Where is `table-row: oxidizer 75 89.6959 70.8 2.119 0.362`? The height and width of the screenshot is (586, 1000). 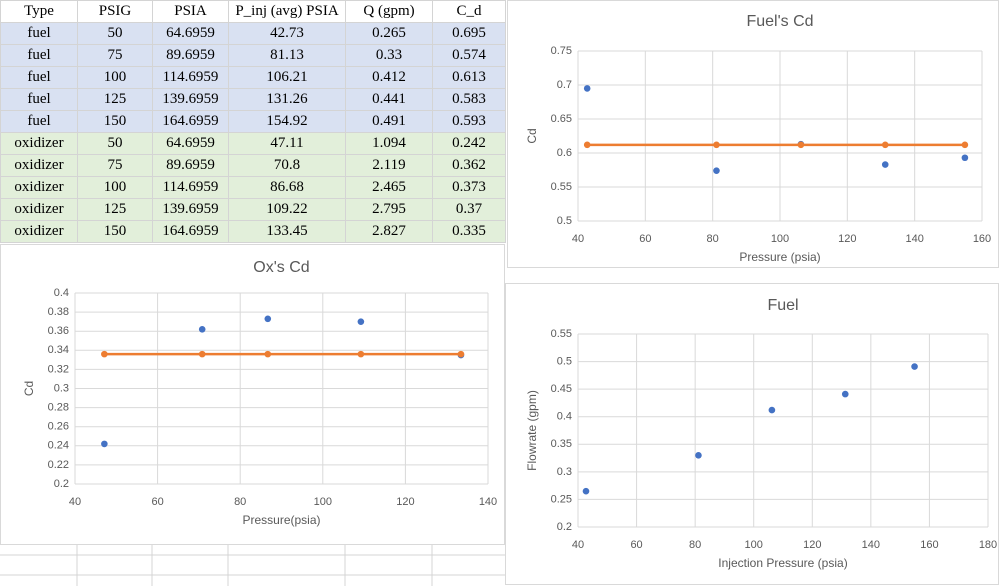 table-row: oxidizer 75 89.6959 70.8 2.119 0.362 is located at coordinates (253, 165).